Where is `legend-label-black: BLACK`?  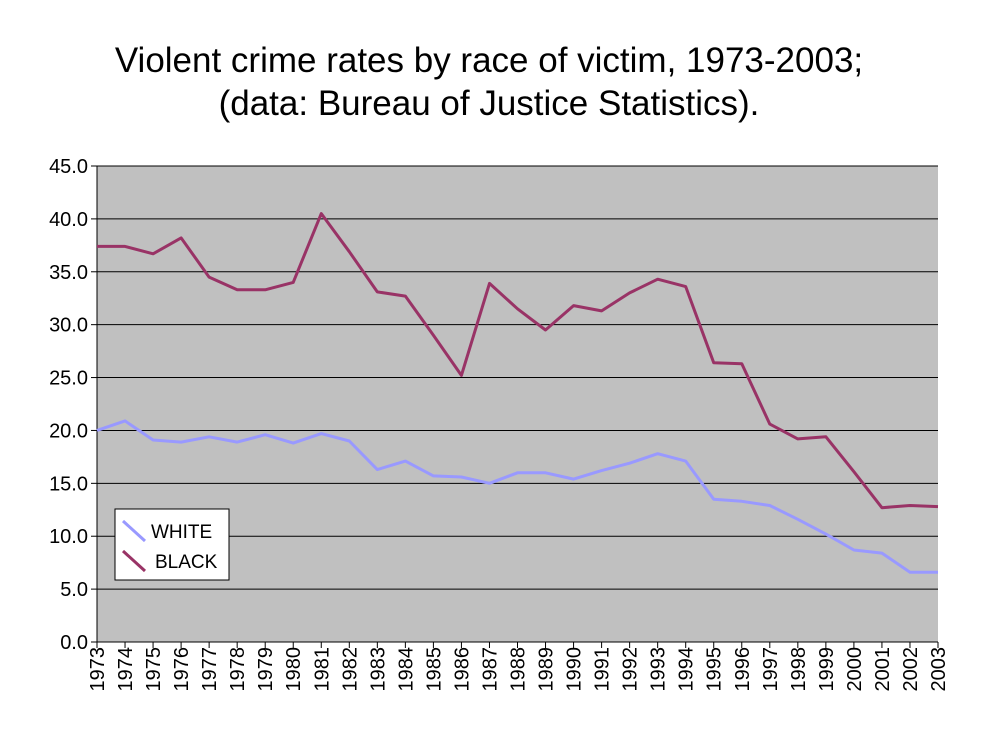
legend-label-black: BLACK is located at coordinates (186, 562).